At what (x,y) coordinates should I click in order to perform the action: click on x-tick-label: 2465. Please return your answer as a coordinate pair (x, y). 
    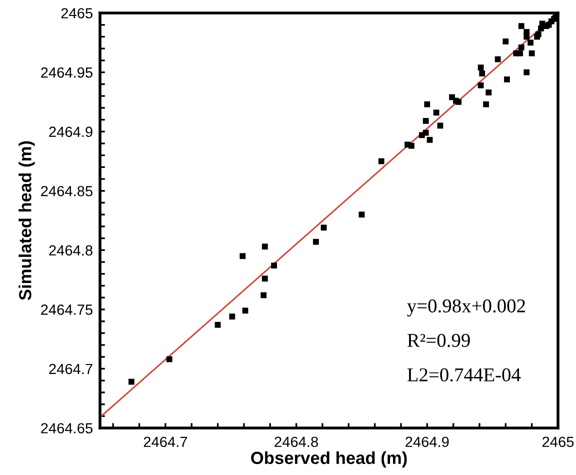
    Looking at the image, I should click on (558, 442).